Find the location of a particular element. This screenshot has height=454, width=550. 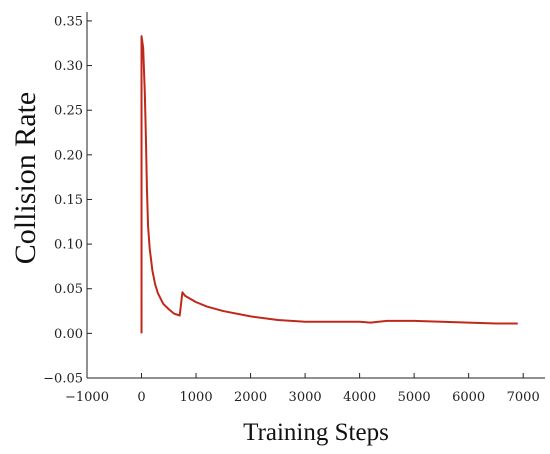

y-axis-title: Collision Rate is located at coordinates (25, 178).